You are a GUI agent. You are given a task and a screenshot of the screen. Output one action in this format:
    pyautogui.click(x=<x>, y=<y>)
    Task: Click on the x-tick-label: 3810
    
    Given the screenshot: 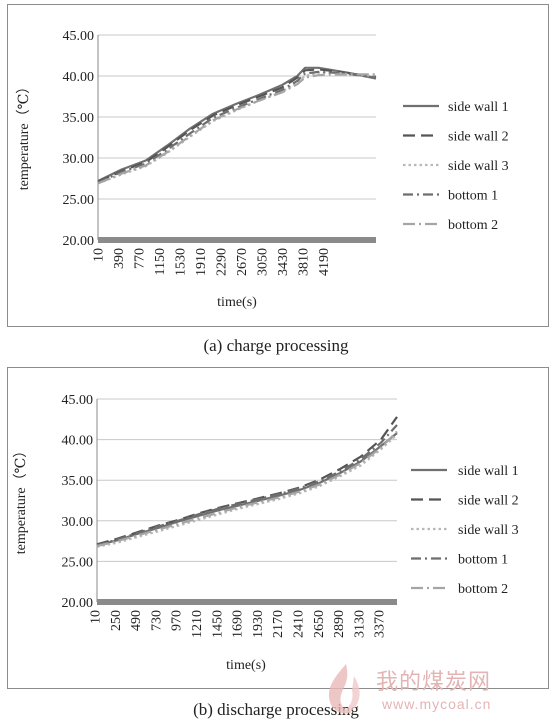 What is the action you would take?
    pyautogui.click(x=304, y=262)
    